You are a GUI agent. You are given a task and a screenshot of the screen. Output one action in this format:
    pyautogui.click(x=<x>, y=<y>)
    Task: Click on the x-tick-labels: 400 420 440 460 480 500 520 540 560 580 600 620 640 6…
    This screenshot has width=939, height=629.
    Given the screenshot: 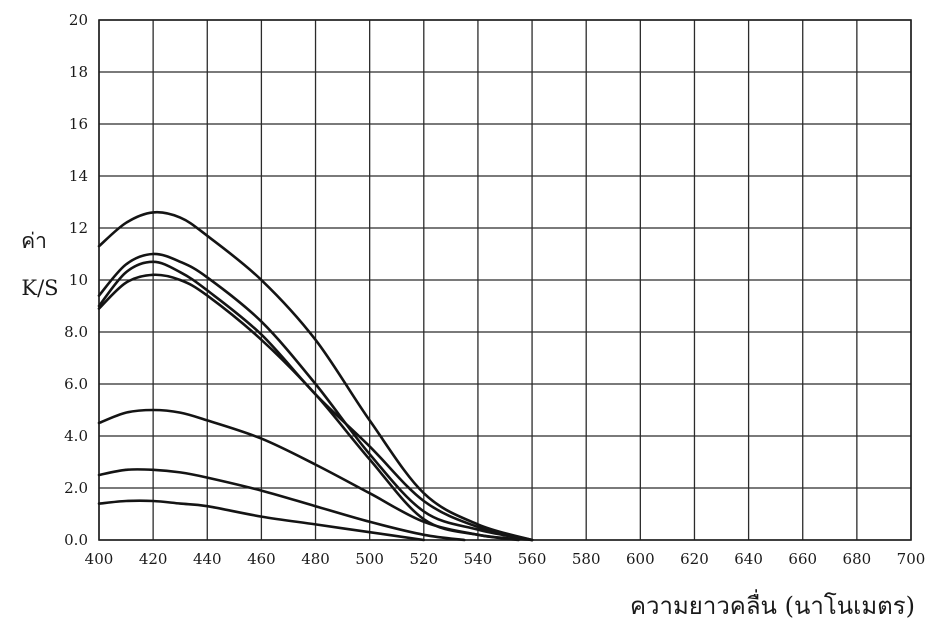 What is the action you would take?
    pyautogui.click(x=505, y=559)
    